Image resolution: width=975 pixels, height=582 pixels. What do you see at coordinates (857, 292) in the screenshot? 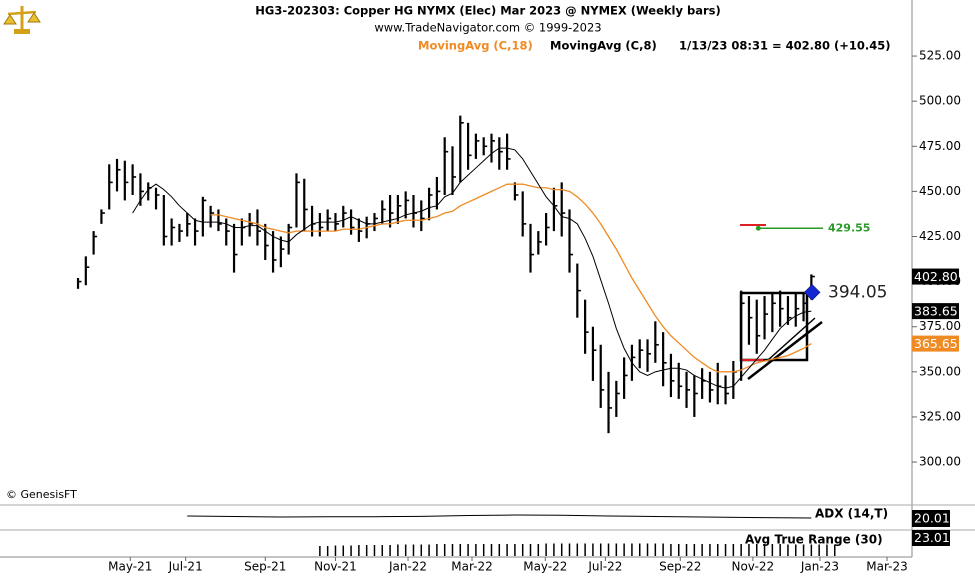
I see `annotation-label: 394.05` at bounding box center [857, 292].